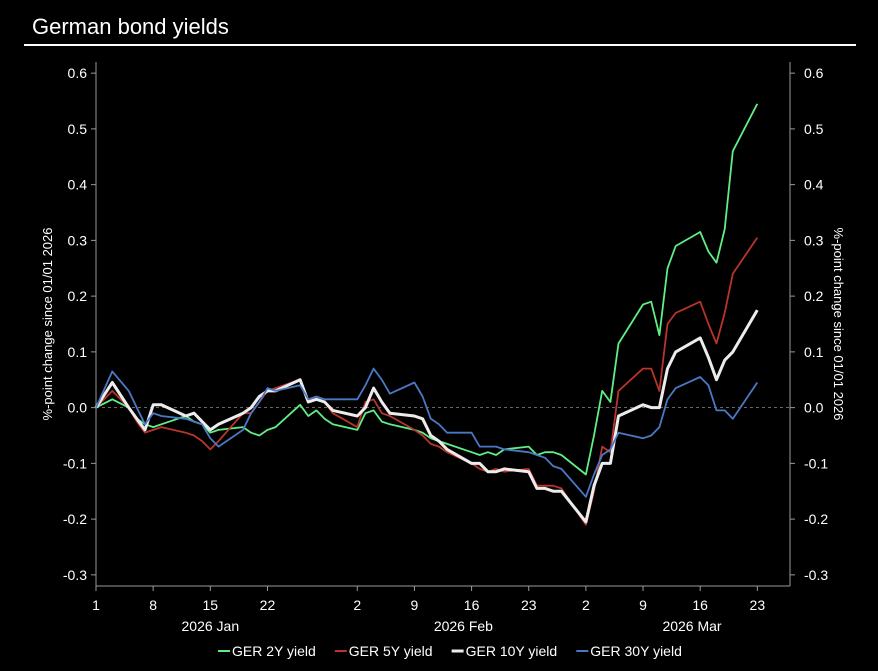 Image resolution: width=878 pixels, height=671 pixels. I want to click on y-tick-label-right: 0.3, so click(814, 240).